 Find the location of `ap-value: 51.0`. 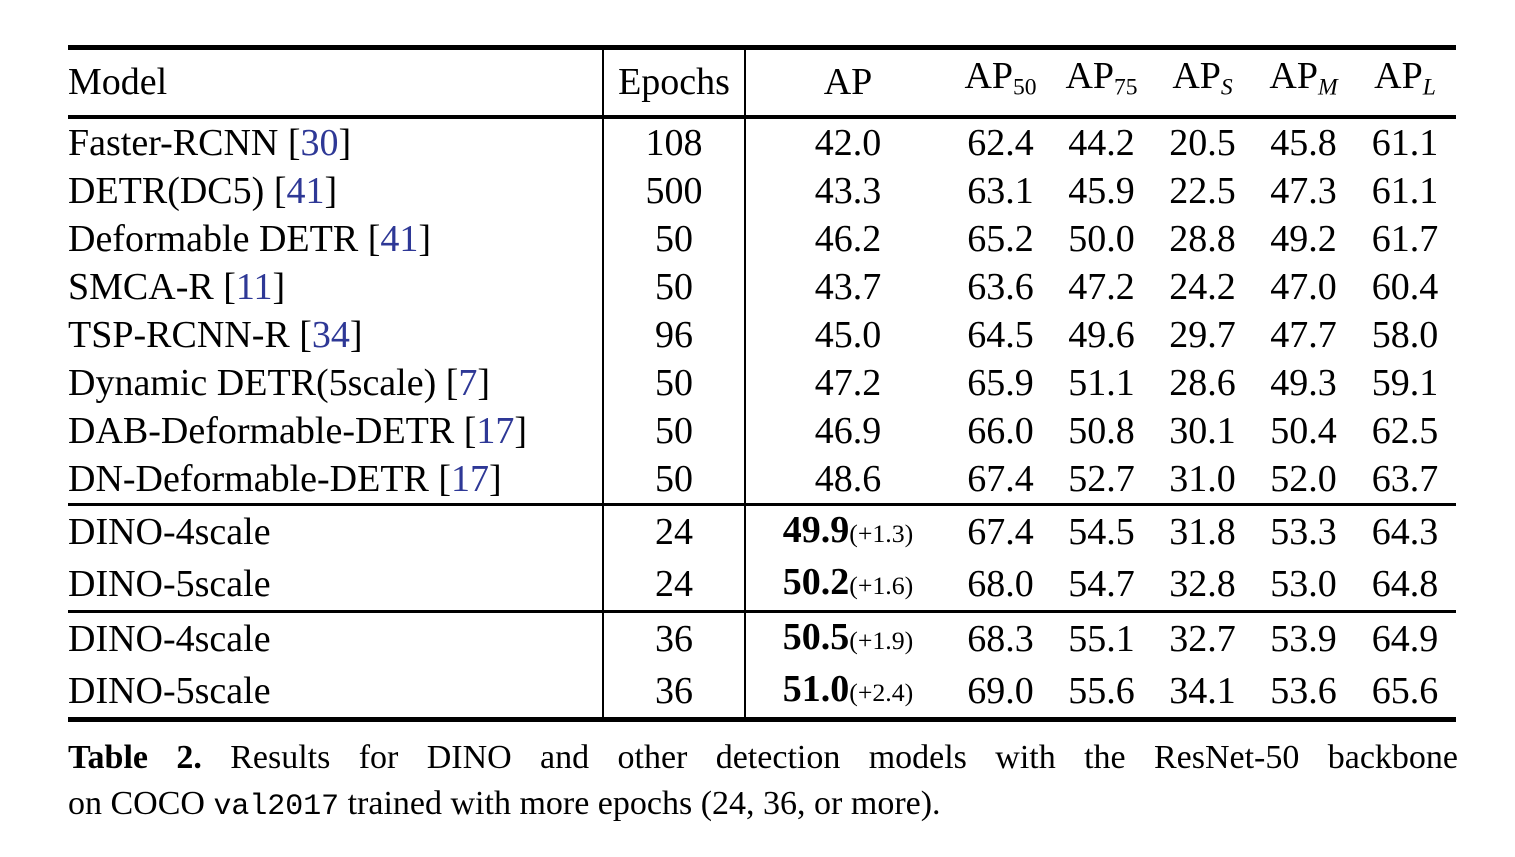

ap-value: 51.0 is located at coordinates (816, 688).